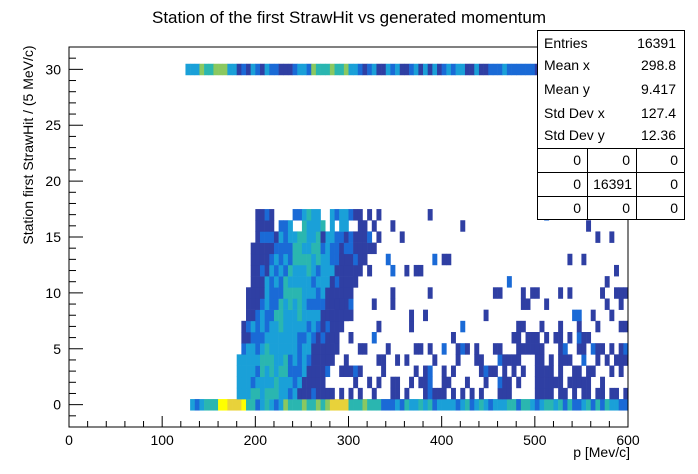  I want to click on stats-std-x-label: Std Dev x, so click(574, 113).